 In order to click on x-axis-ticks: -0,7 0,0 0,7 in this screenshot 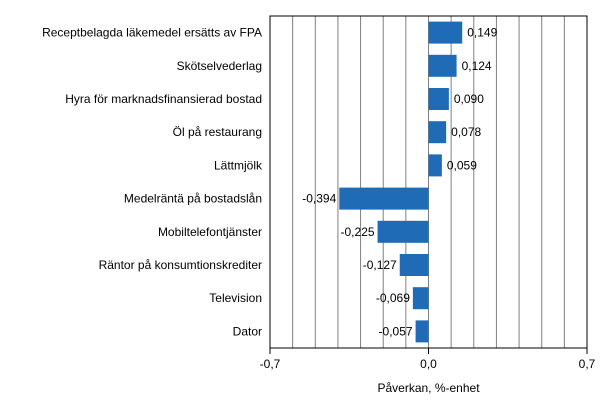, I will do `click(428, 359)`.